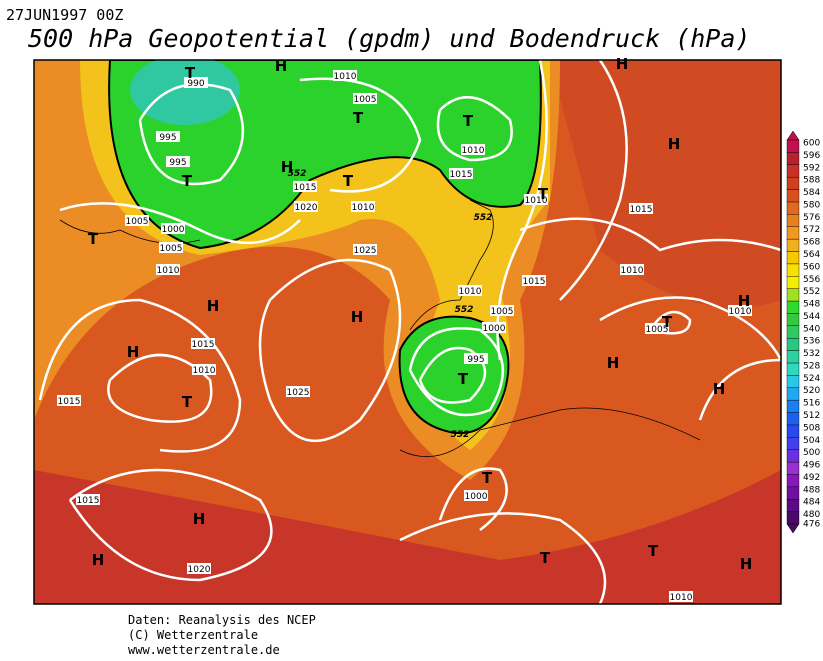 This screenshot has width=823, height=661. What do you see at coordinates (811, 354) in the screenshot?
I see `colorbar-tick-label: 532` at bounding box center [811, 354].